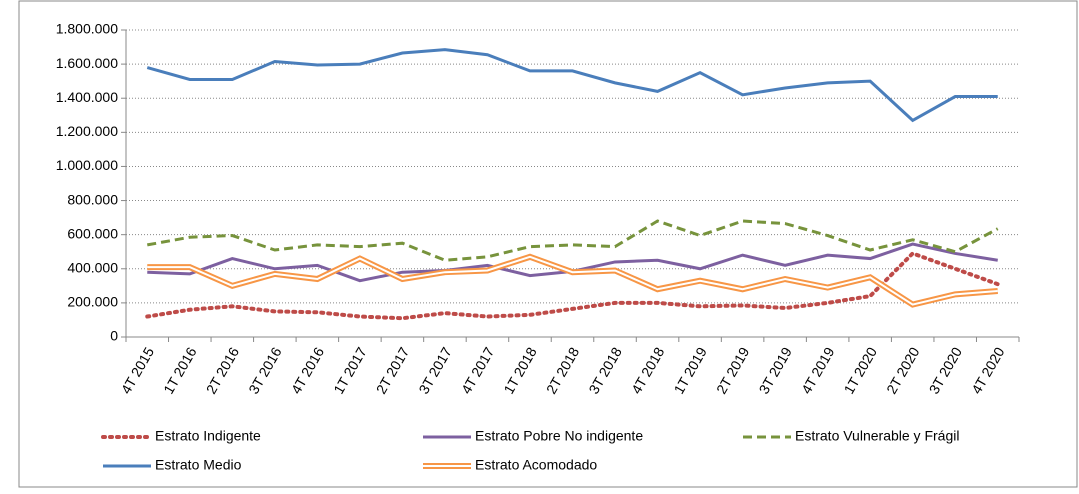 This screenshot has height=494, width=1079. Describe the element at coordinates (87, 165) in the screenshot. I see `y-tick-label: 1.000.000` at that location.